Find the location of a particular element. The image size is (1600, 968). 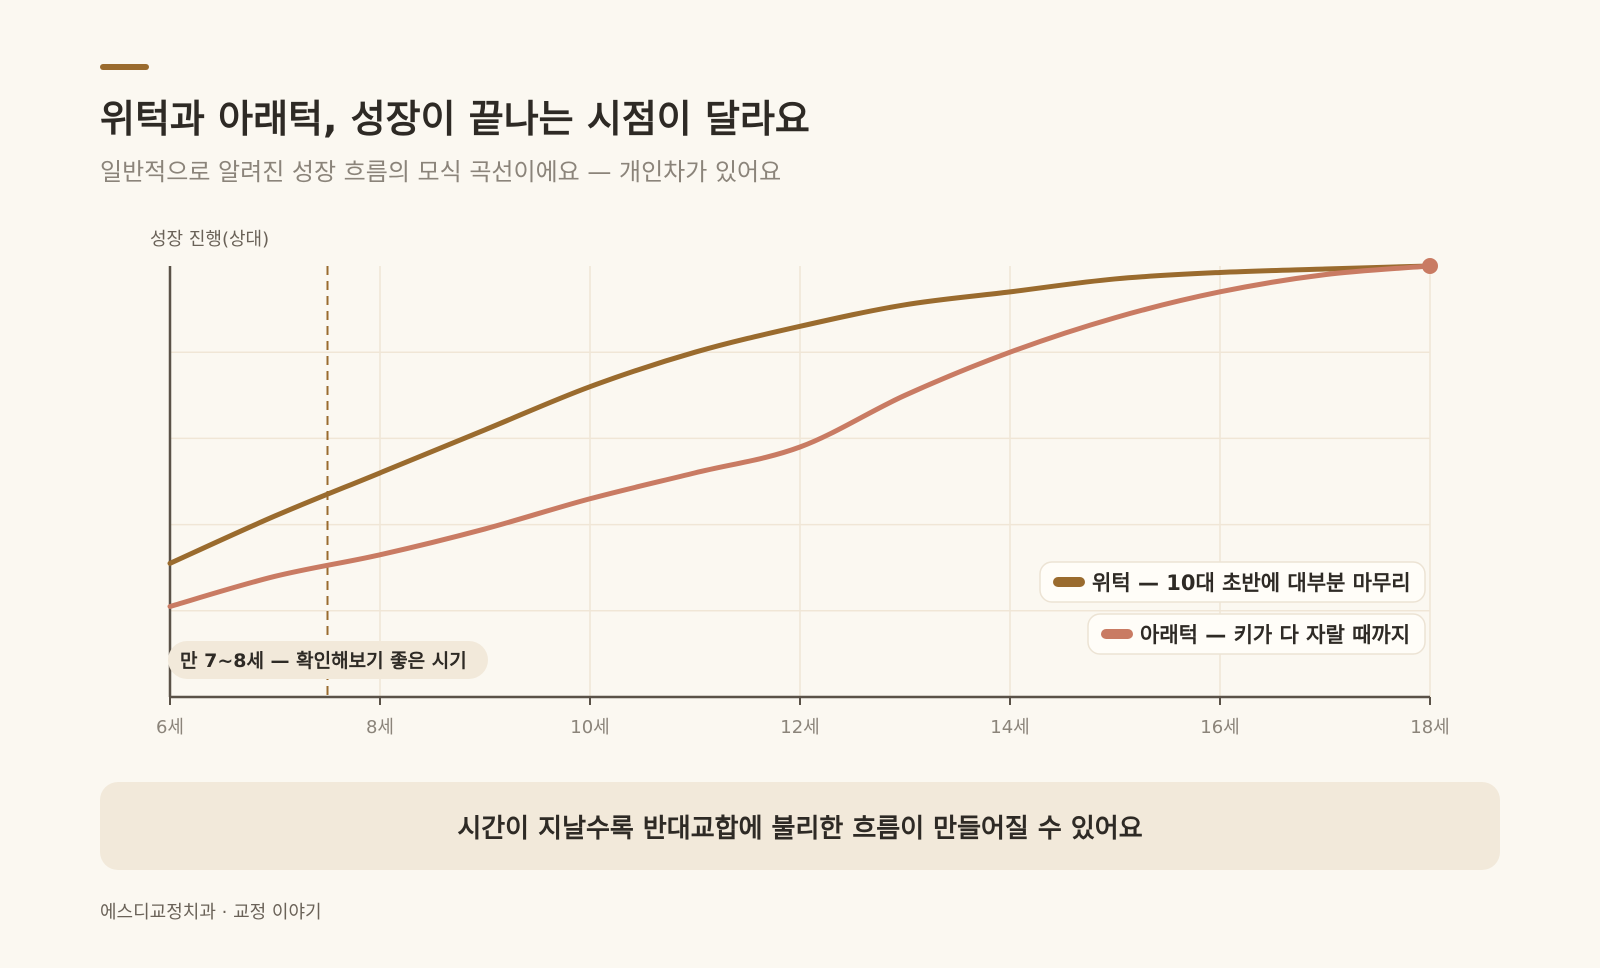

footer-credit: 에스디교정치과 · 교정 이야기 is located at coordinates (211, 912).